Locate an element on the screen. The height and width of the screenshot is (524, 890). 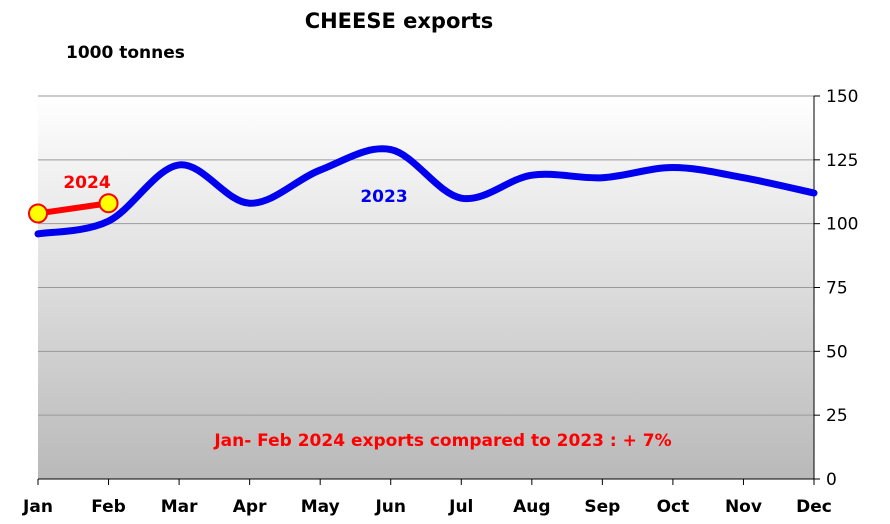
y-tick-label-100: 100 is located at coordinates (842, 225).